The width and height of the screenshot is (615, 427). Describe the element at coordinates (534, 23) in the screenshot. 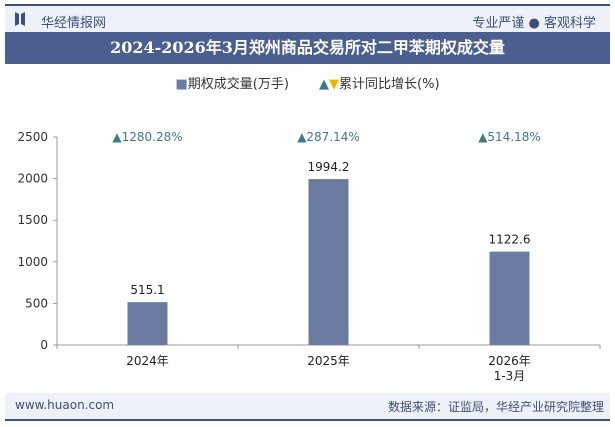

I see `slogan: 专业严谨 ● 客观科学` at that location.